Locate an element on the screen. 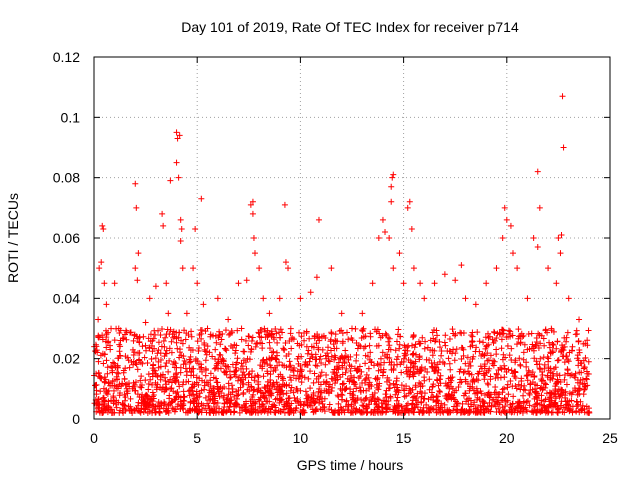 This screenshot has width=640, height=480. x-tick-label: 25 is located at coordinates (610, 438).